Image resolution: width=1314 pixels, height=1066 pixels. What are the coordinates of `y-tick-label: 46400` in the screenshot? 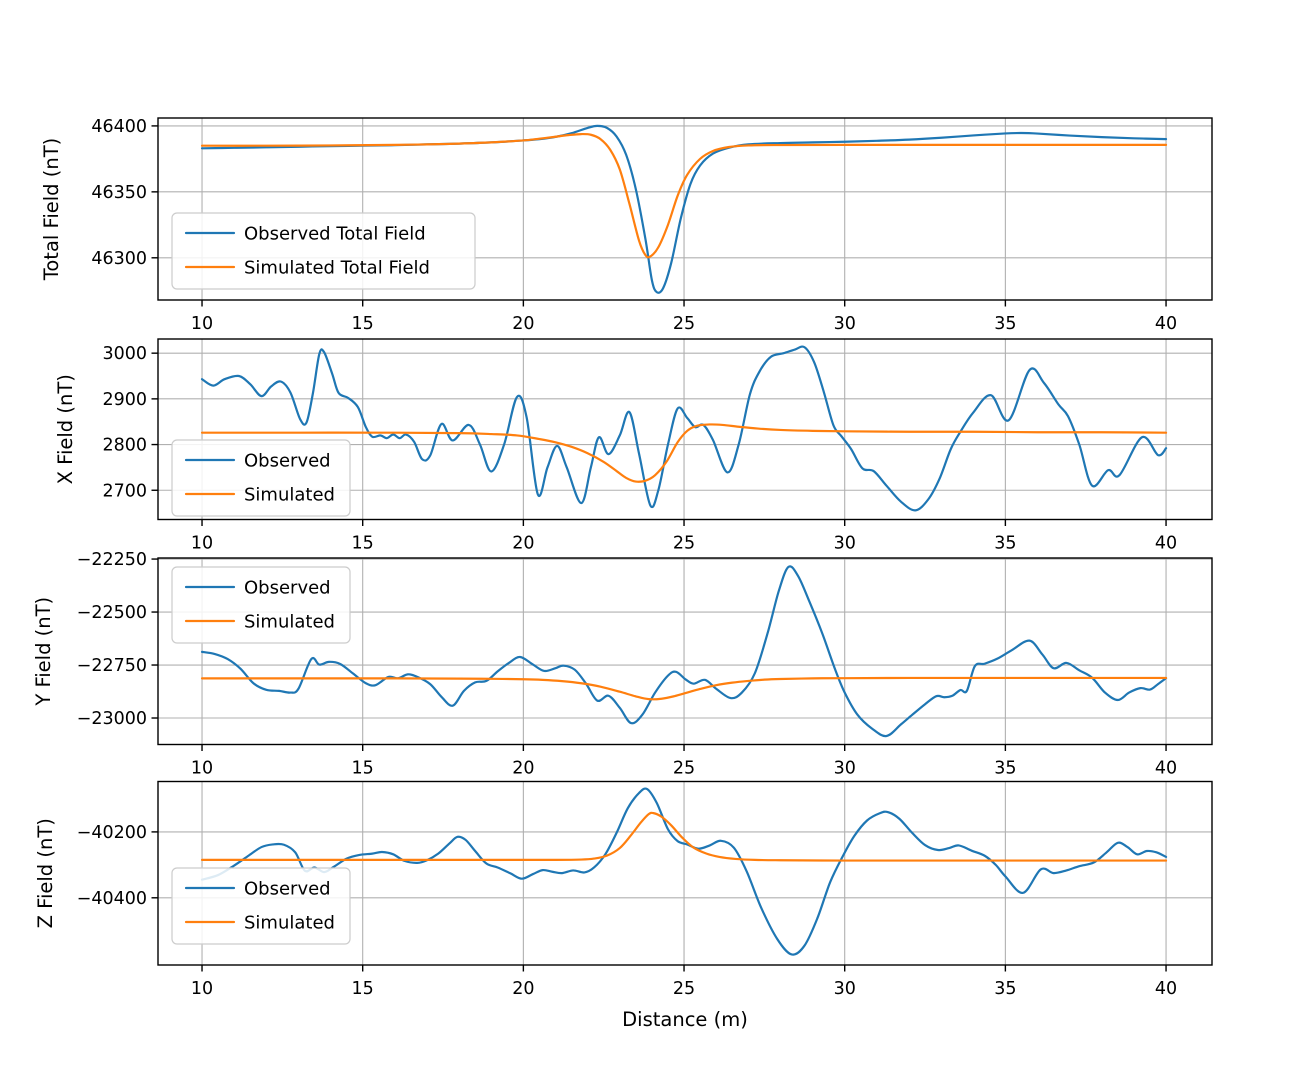 It's located at (119, 127).